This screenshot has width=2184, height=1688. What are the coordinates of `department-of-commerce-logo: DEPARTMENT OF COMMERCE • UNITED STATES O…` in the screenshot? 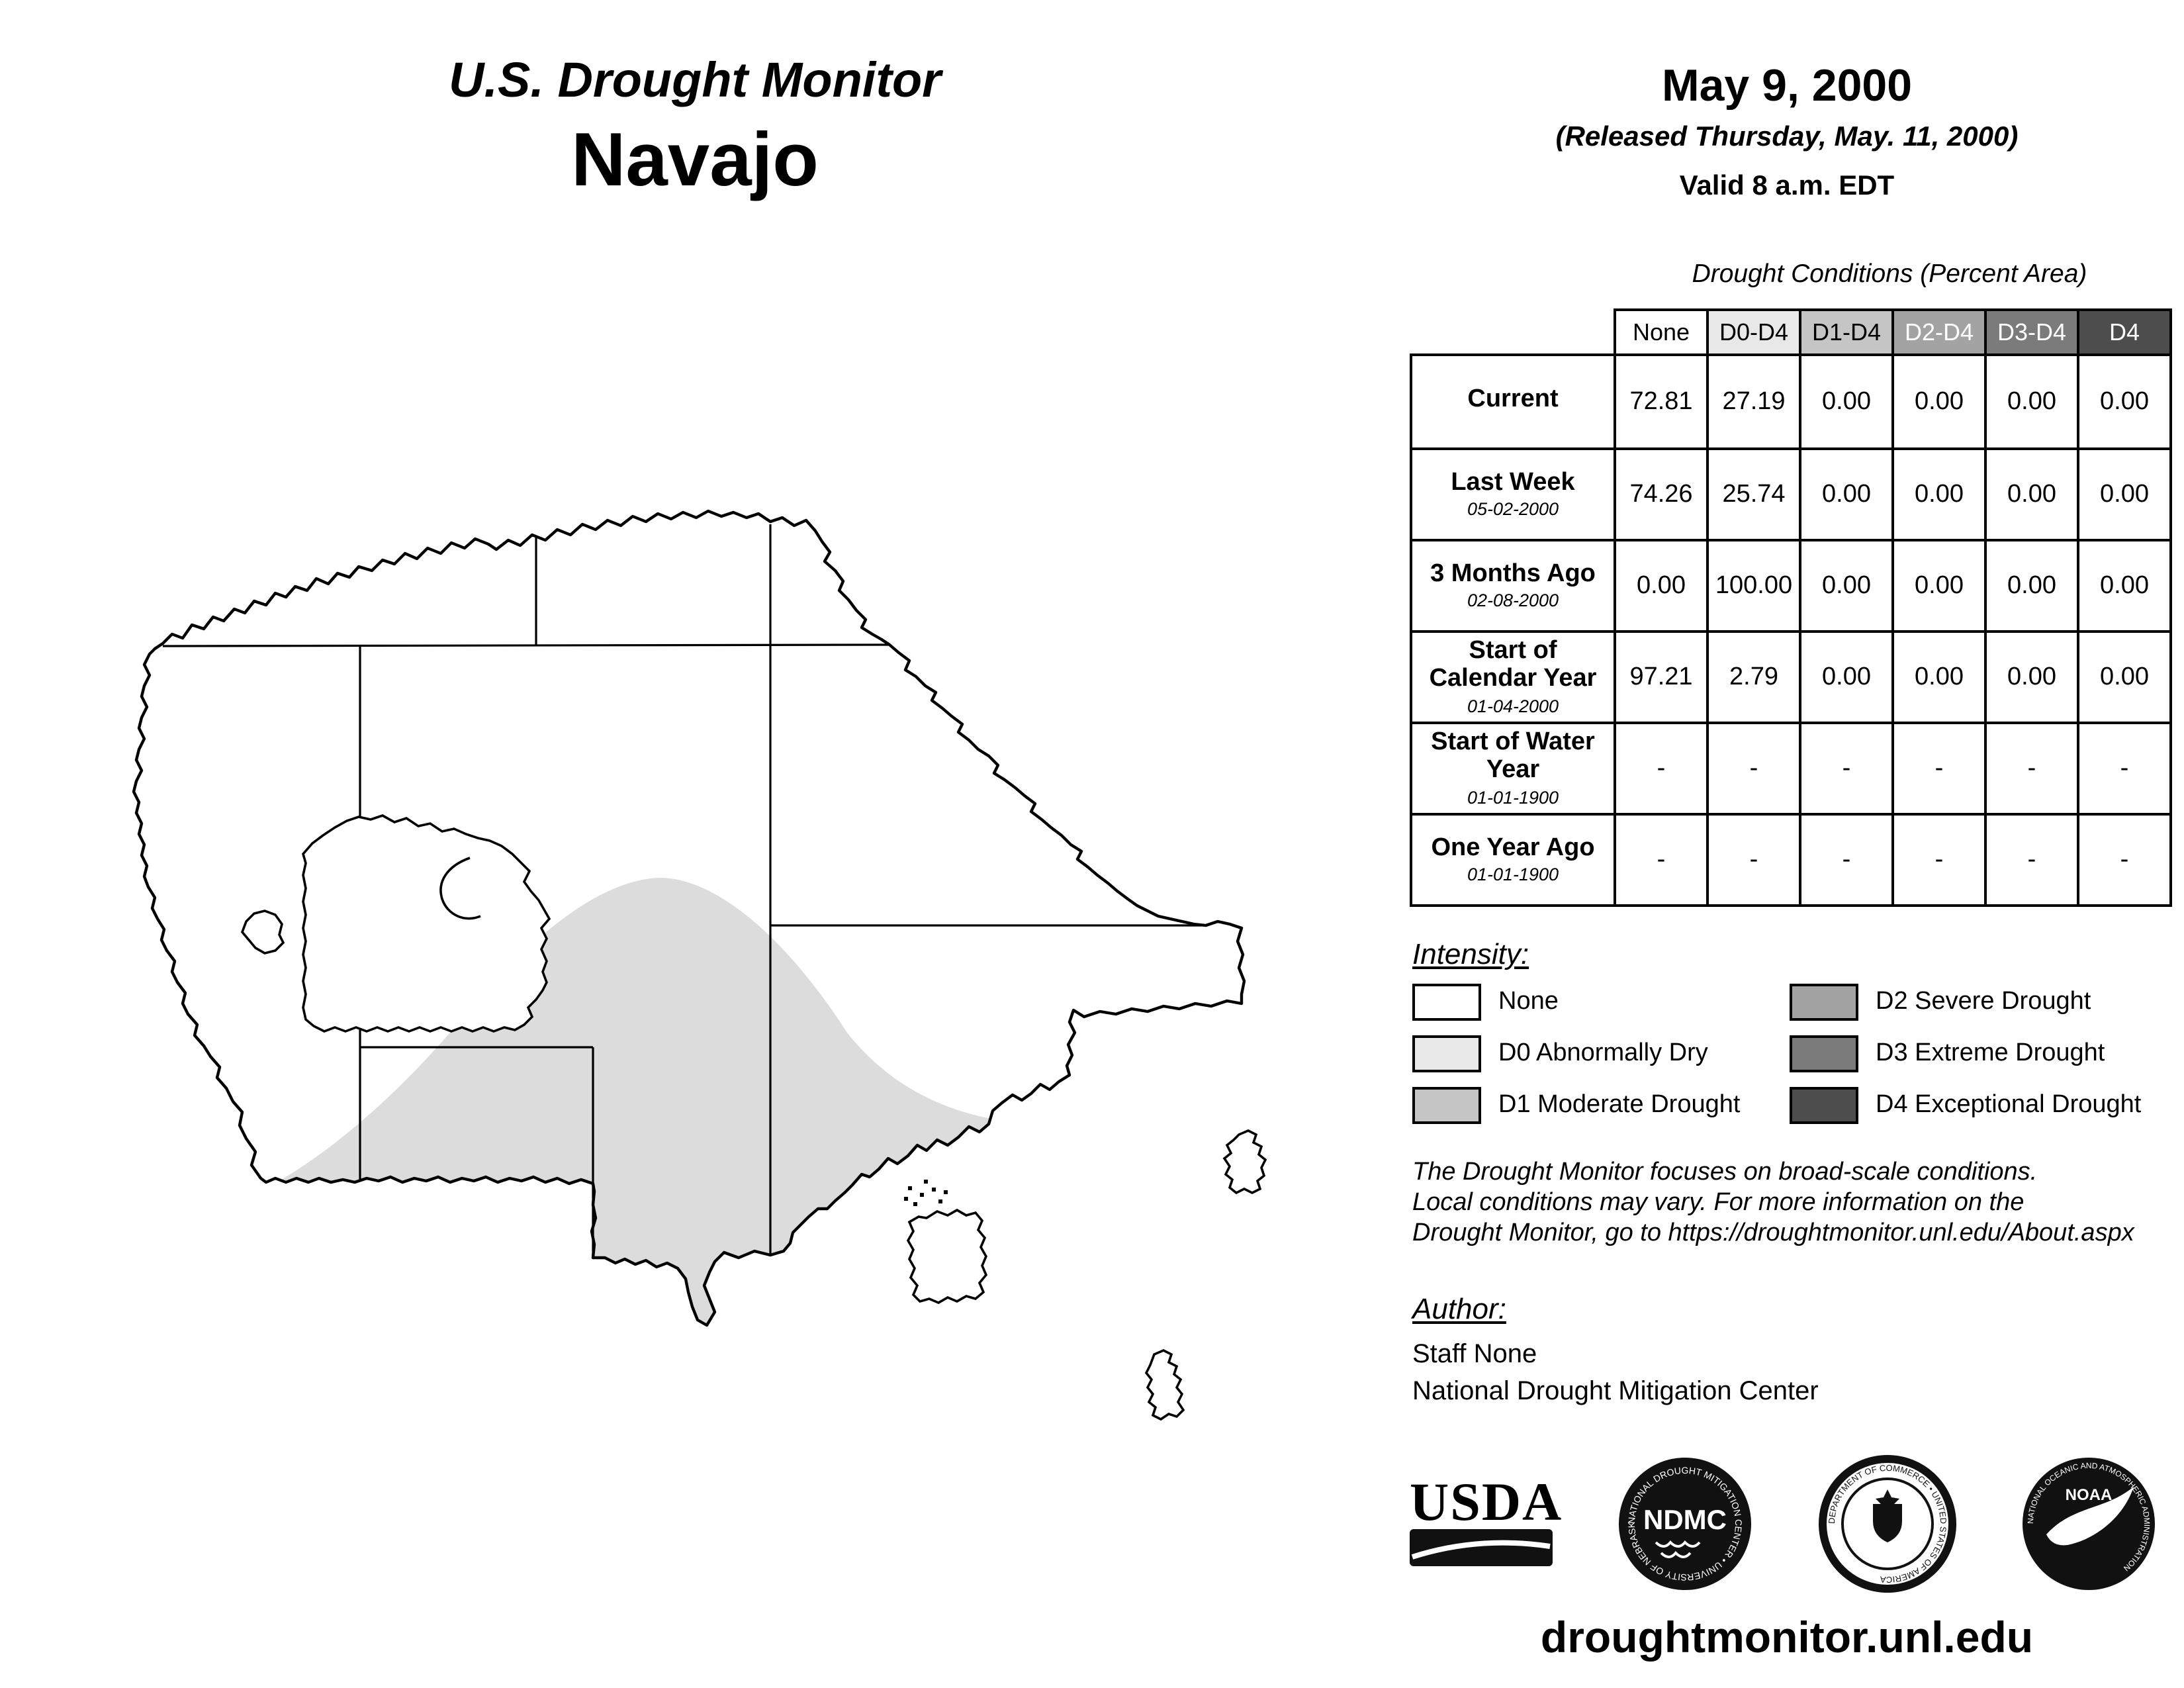 It's located at (1887, 1524).